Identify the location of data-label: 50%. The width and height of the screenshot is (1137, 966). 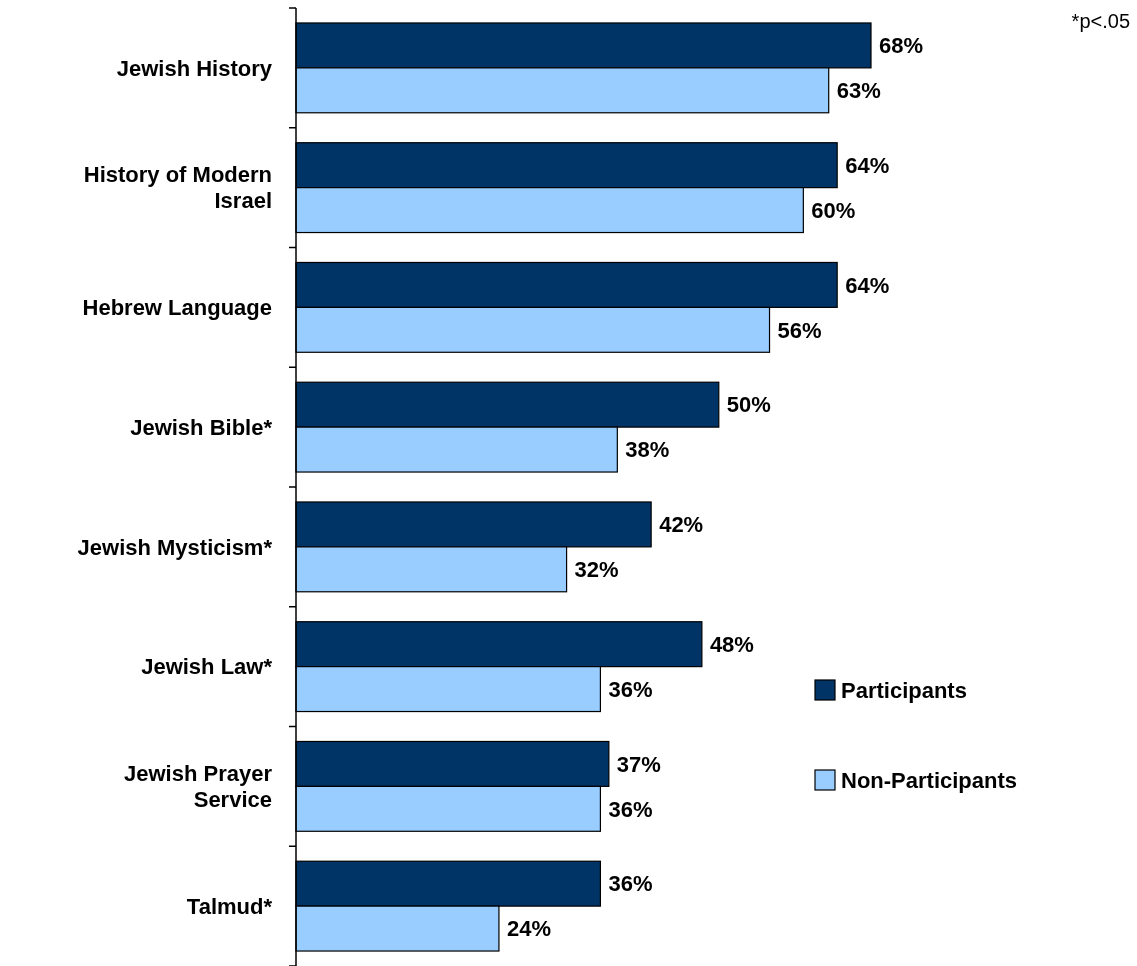
(748, 405).